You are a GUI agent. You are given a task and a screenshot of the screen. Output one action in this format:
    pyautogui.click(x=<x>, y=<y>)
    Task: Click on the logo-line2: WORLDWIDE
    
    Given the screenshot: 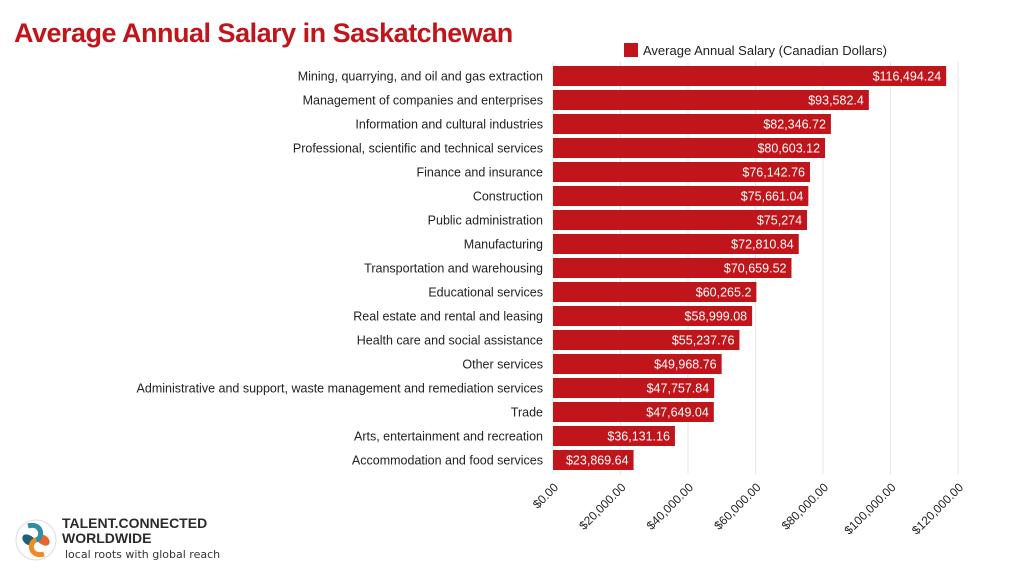 What is the action you would take?
    pyautogui.click(x=107, y=538)
    